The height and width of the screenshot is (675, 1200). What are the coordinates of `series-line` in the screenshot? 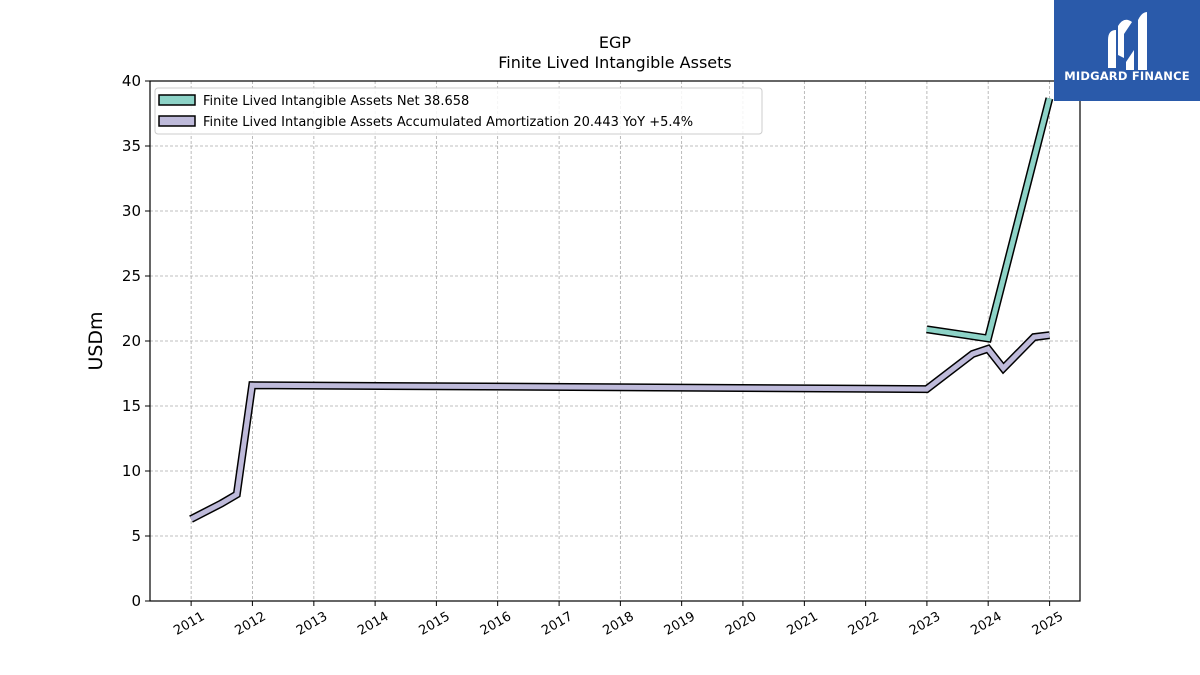 It's located at (989, 219).